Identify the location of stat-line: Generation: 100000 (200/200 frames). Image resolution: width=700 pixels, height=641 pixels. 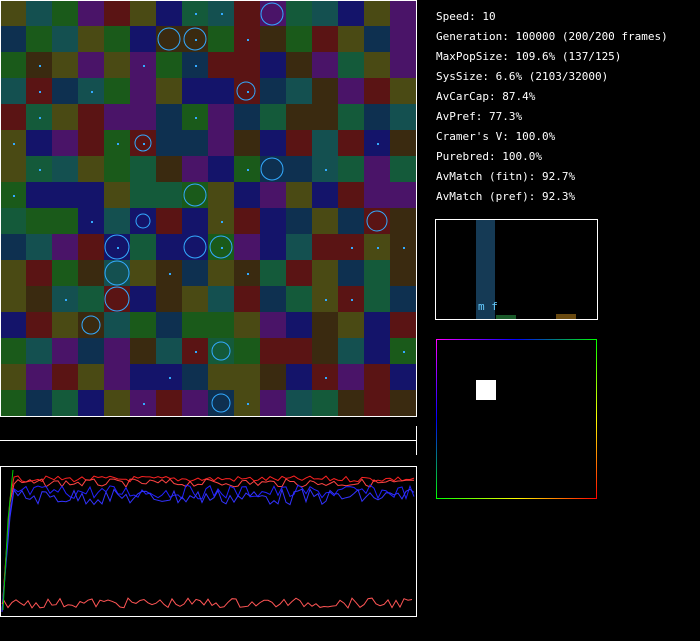
(552, 36).